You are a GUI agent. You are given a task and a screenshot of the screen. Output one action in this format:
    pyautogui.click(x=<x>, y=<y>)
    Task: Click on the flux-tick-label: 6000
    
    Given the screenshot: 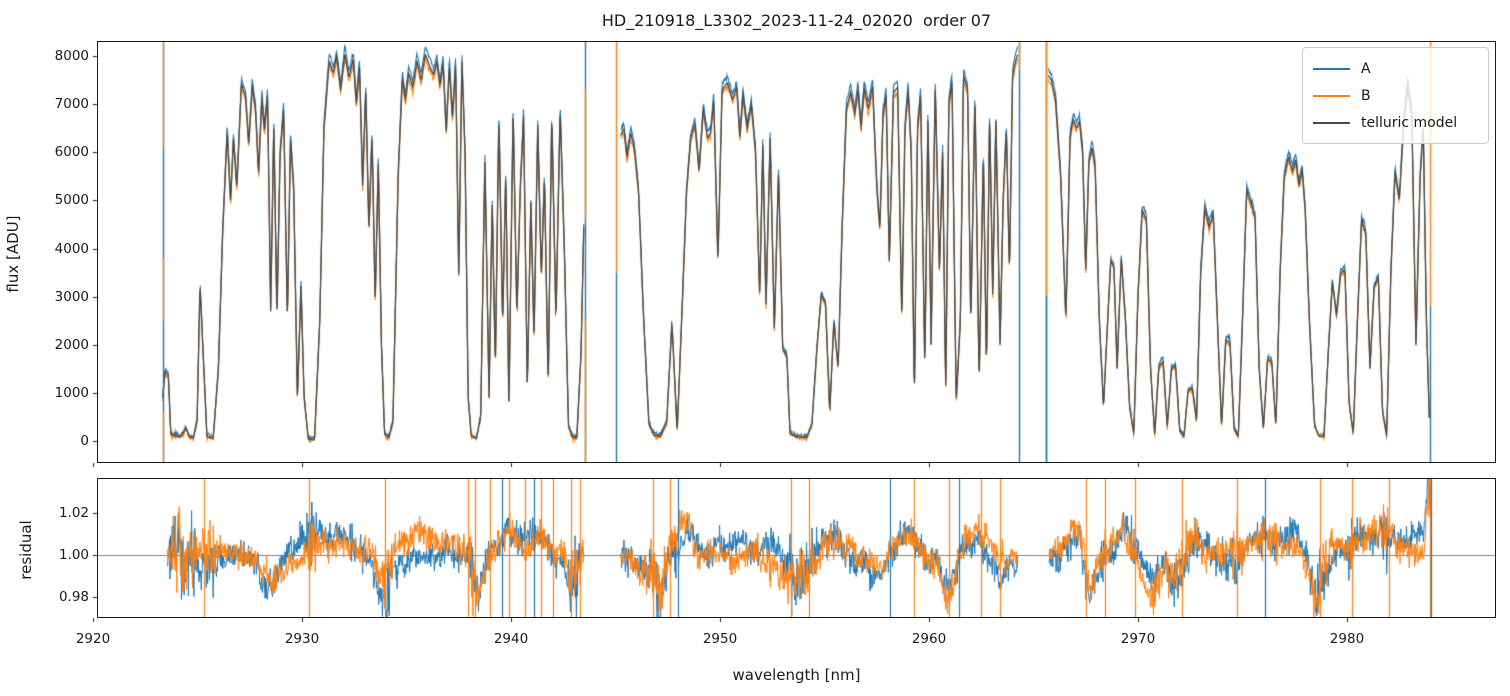 What is the action you would take?
    pyautogui.click(x=71, y=152)
    